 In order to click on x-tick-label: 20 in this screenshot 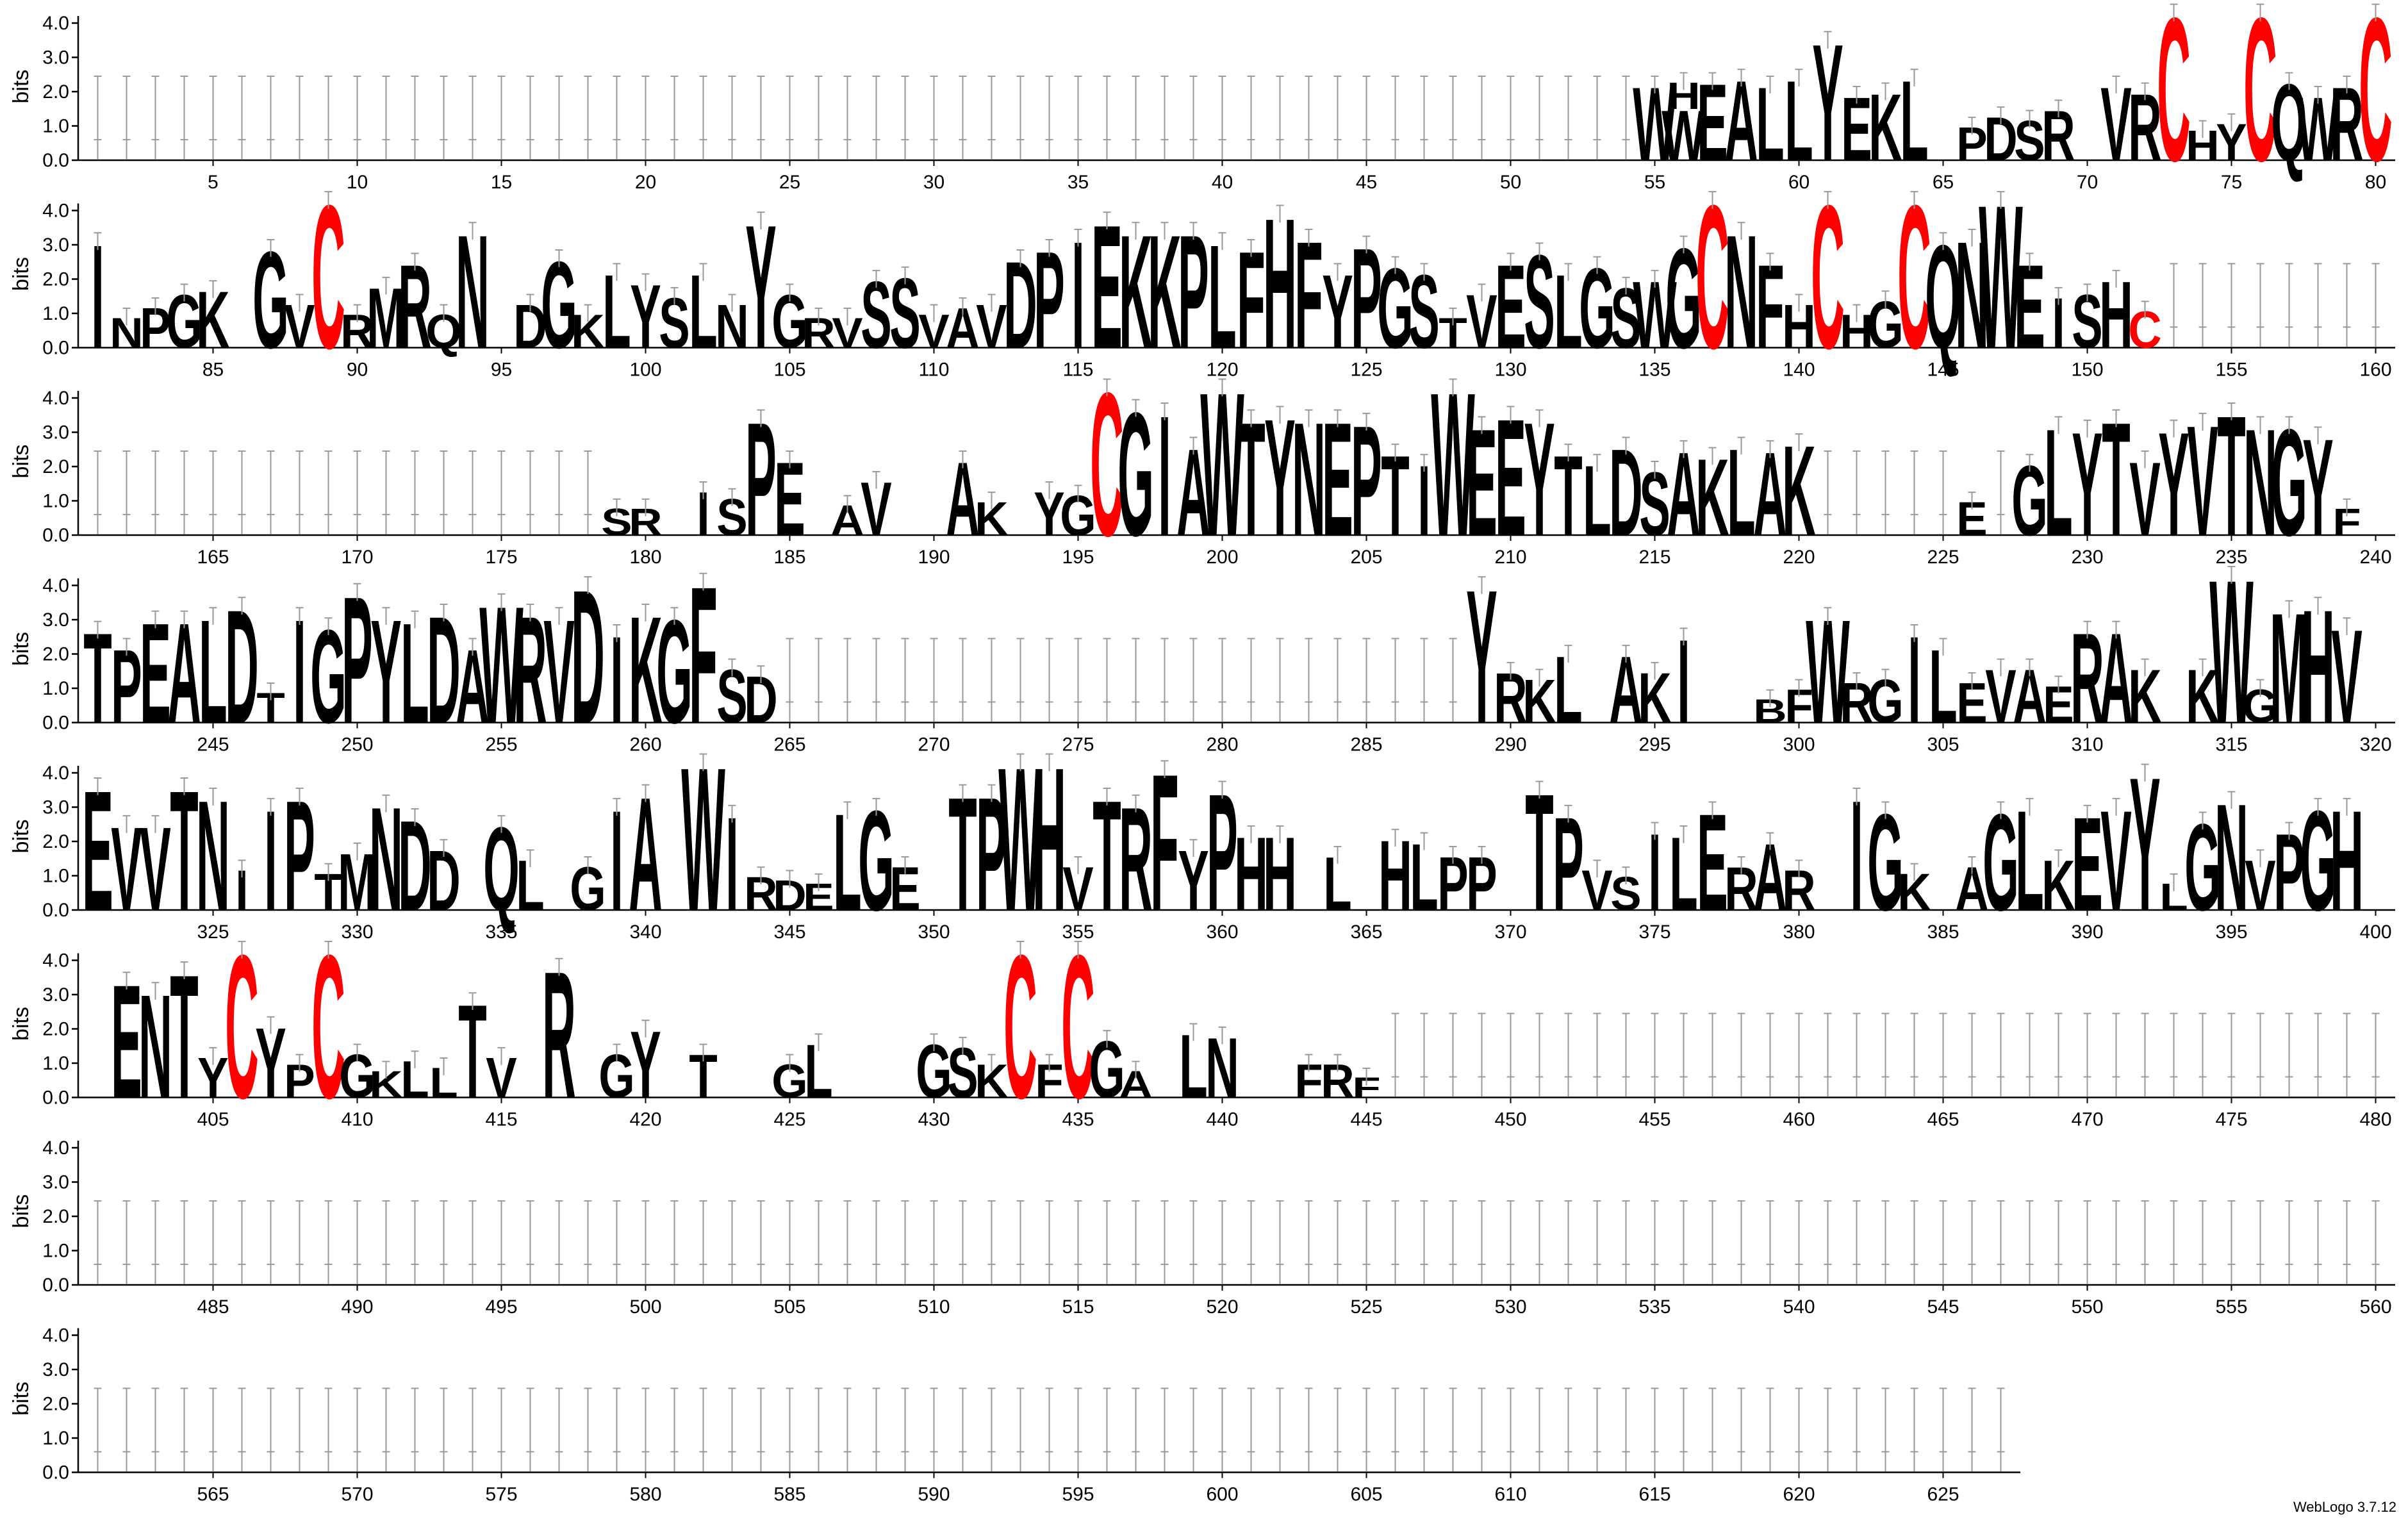, I will do `click(645, 182)`.